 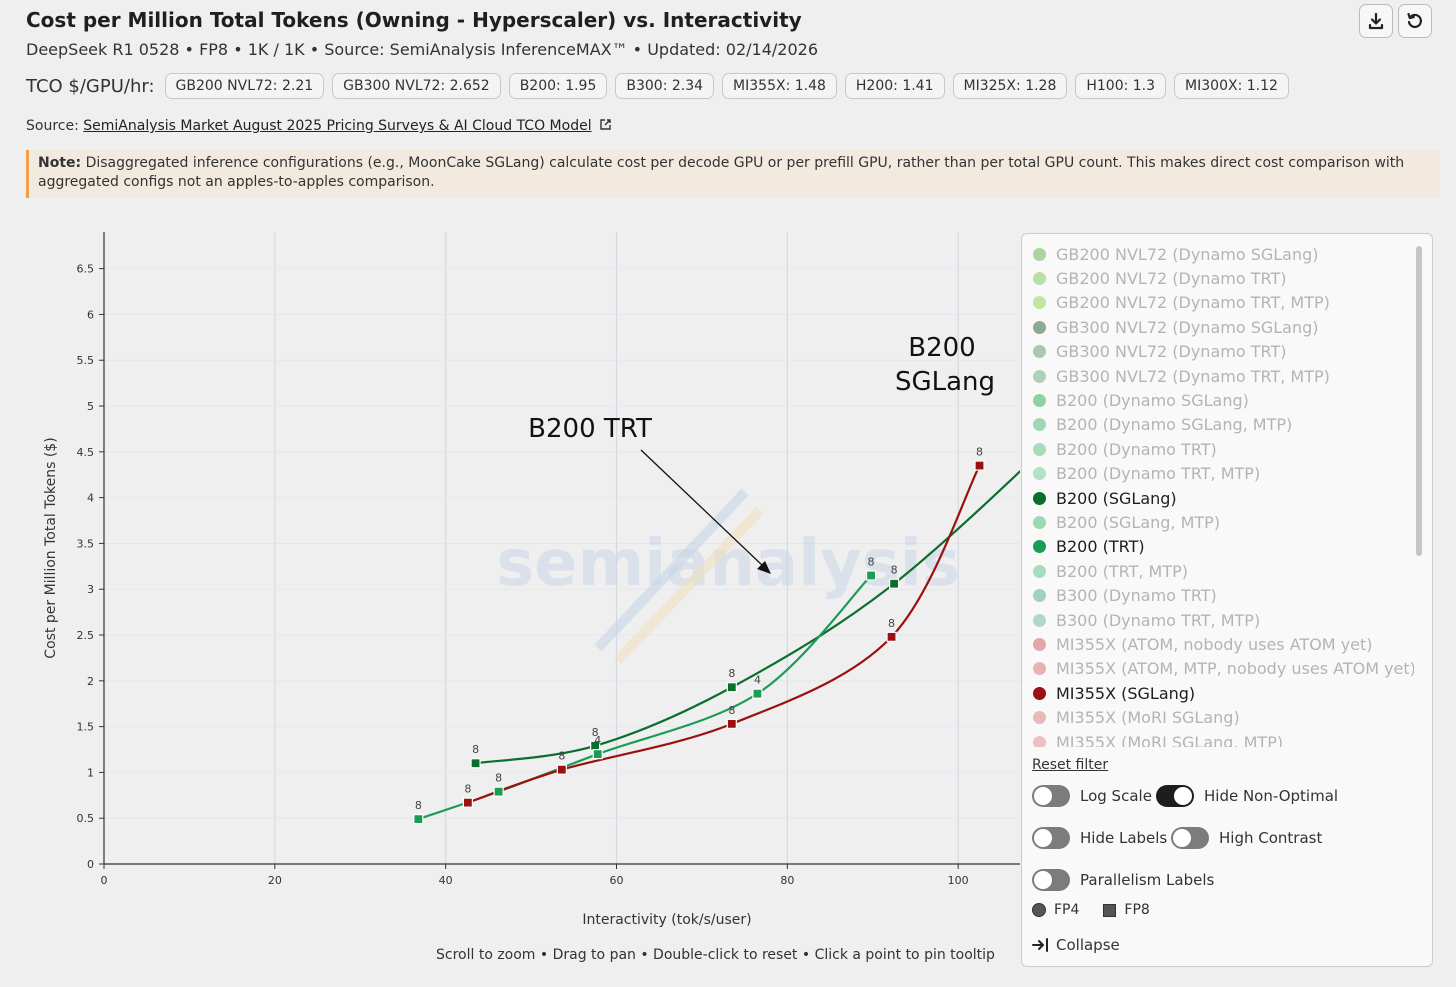 What do you see at coordinates (894, 86) in the screenshot?
I see `tco-chip: H200: 1.41` at bounding box center [894, 86].